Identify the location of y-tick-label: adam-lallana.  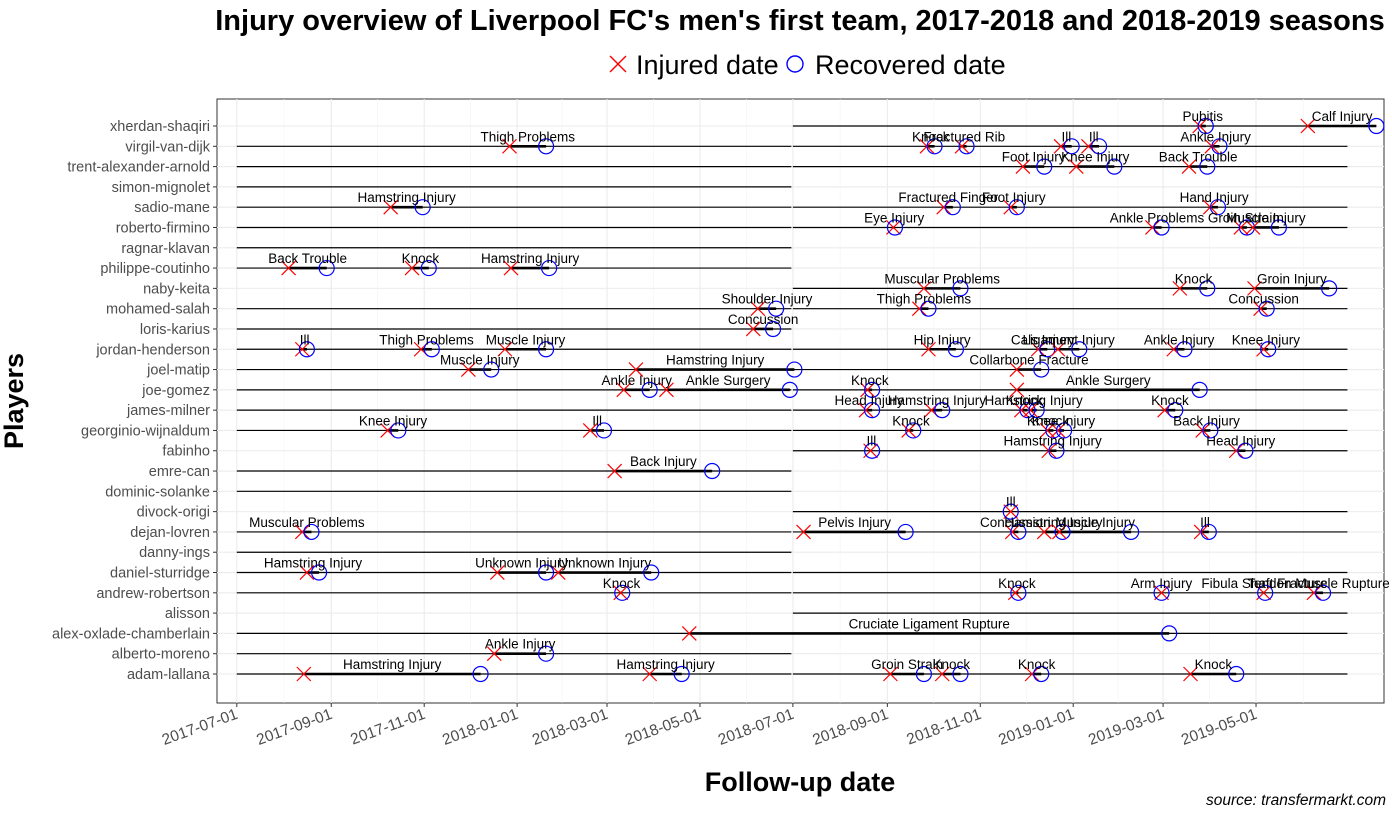
(169, 675).